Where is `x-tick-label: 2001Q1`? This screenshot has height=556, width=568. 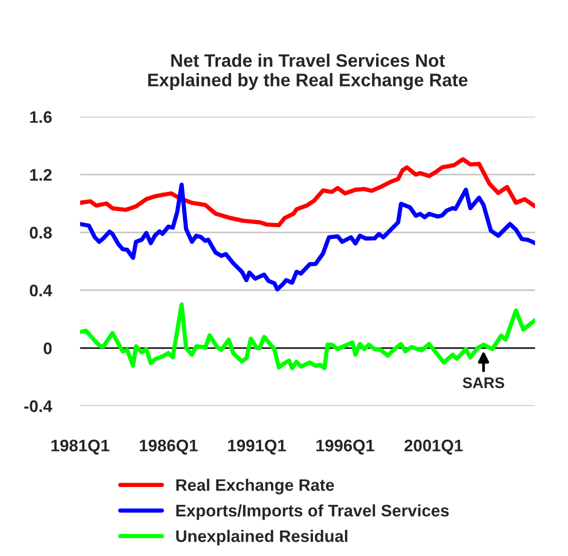 x-tick-label: 2001Q1 is located at coordinates (433, 447).